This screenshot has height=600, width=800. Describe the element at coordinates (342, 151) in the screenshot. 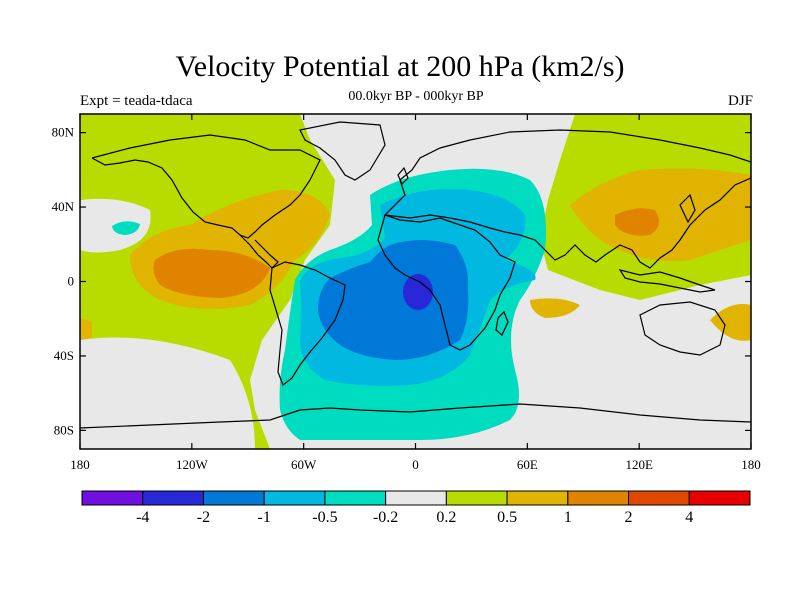

I see `coastline-greenland` at that location.